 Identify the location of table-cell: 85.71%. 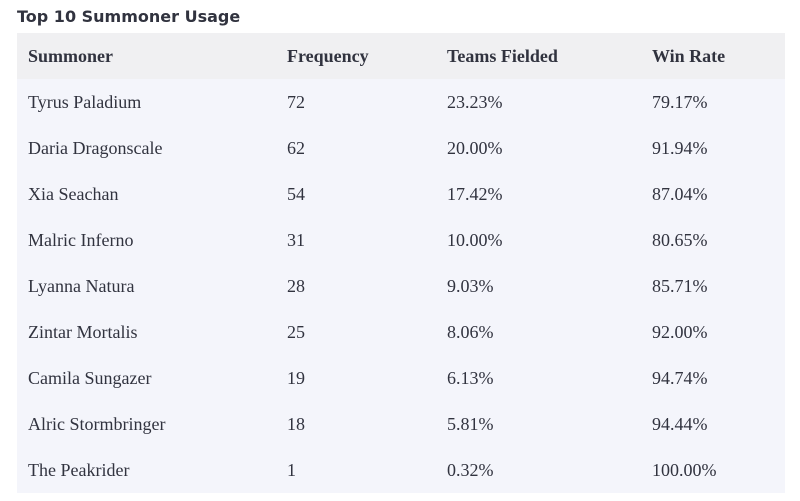
(680, 285).